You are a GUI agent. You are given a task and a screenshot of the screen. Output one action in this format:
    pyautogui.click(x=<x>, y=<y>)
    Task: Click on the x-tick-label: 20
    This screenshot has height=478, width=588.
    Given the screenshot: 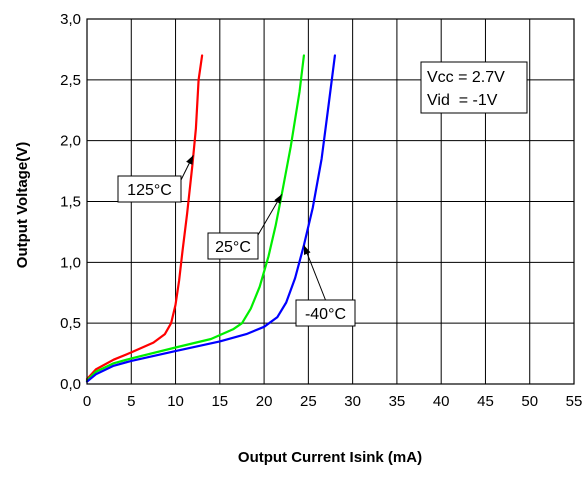 What is the action you would take?
    pyautogui.click(x=264, y=401)
    